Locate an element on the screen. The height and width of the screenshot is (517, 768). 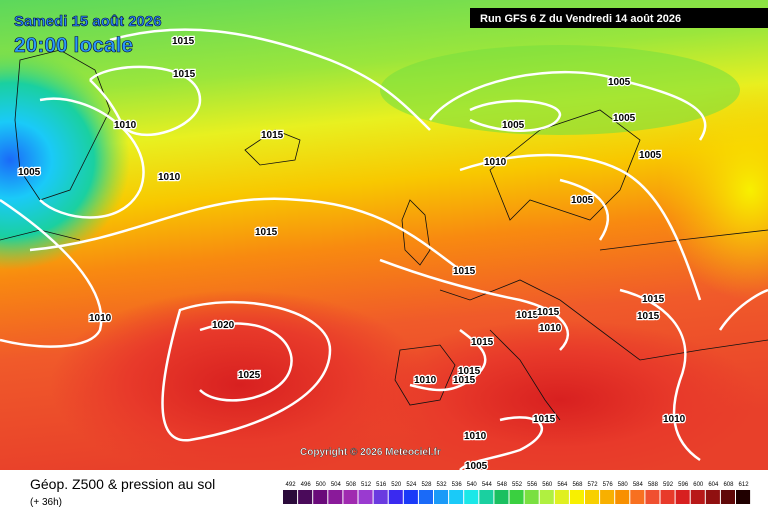
copyright: Copyright © 2026 Meteociel.fr is located at coordinates (370, 452).